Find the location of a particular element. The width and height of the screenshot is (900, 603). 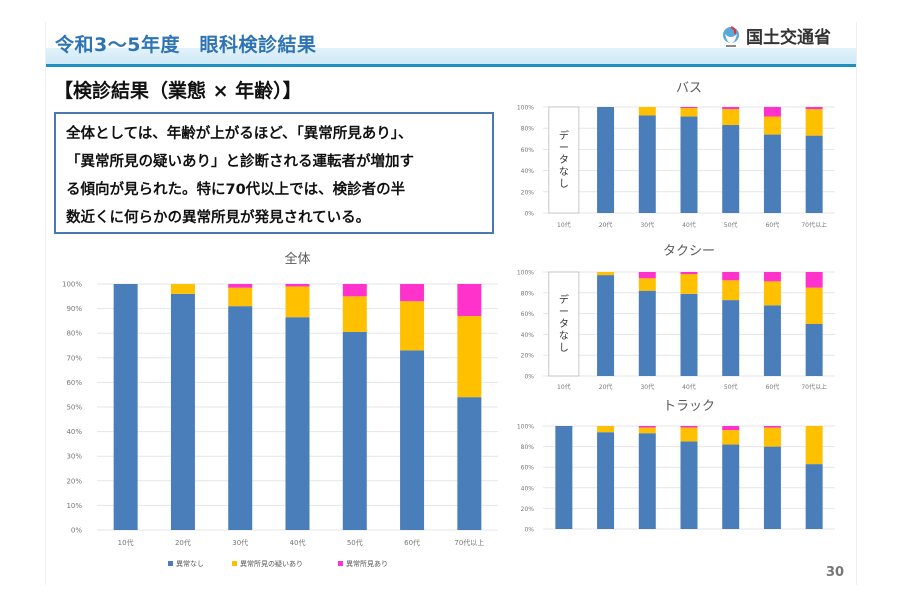

chart-title: 全体 is located at coordinates (297, 259).